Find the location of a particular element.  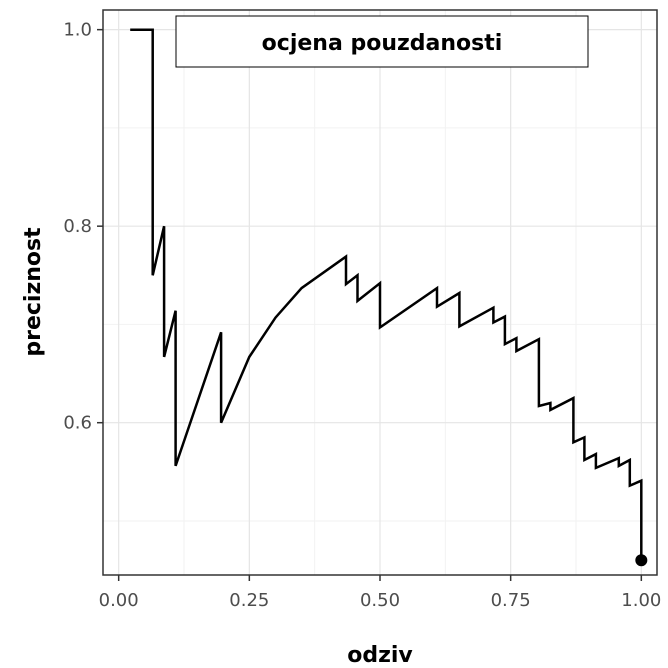

y-tick-label: 0.8 is located at coordinates (77, 226).